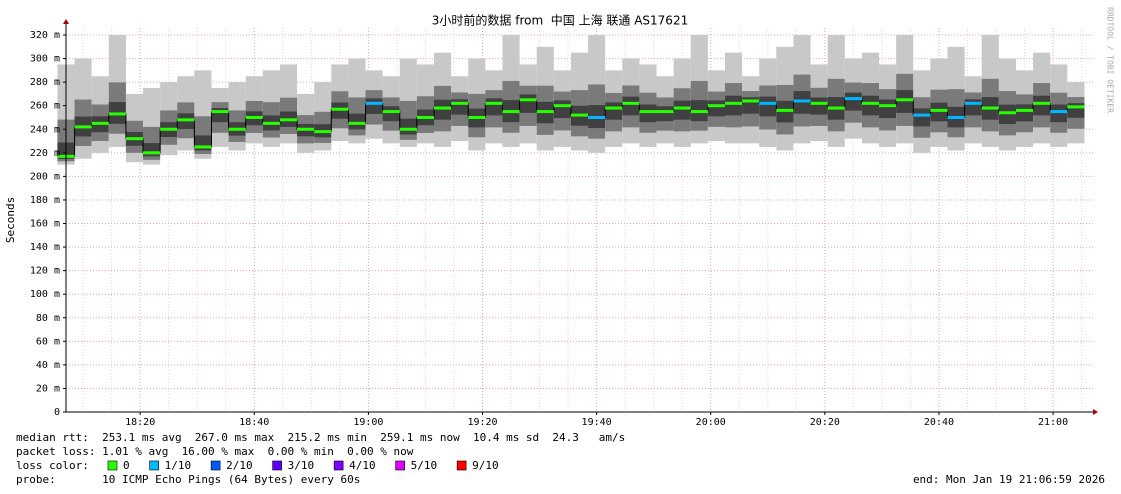  I want to click on loss-legend-label: loss color:, so click(52, 465).